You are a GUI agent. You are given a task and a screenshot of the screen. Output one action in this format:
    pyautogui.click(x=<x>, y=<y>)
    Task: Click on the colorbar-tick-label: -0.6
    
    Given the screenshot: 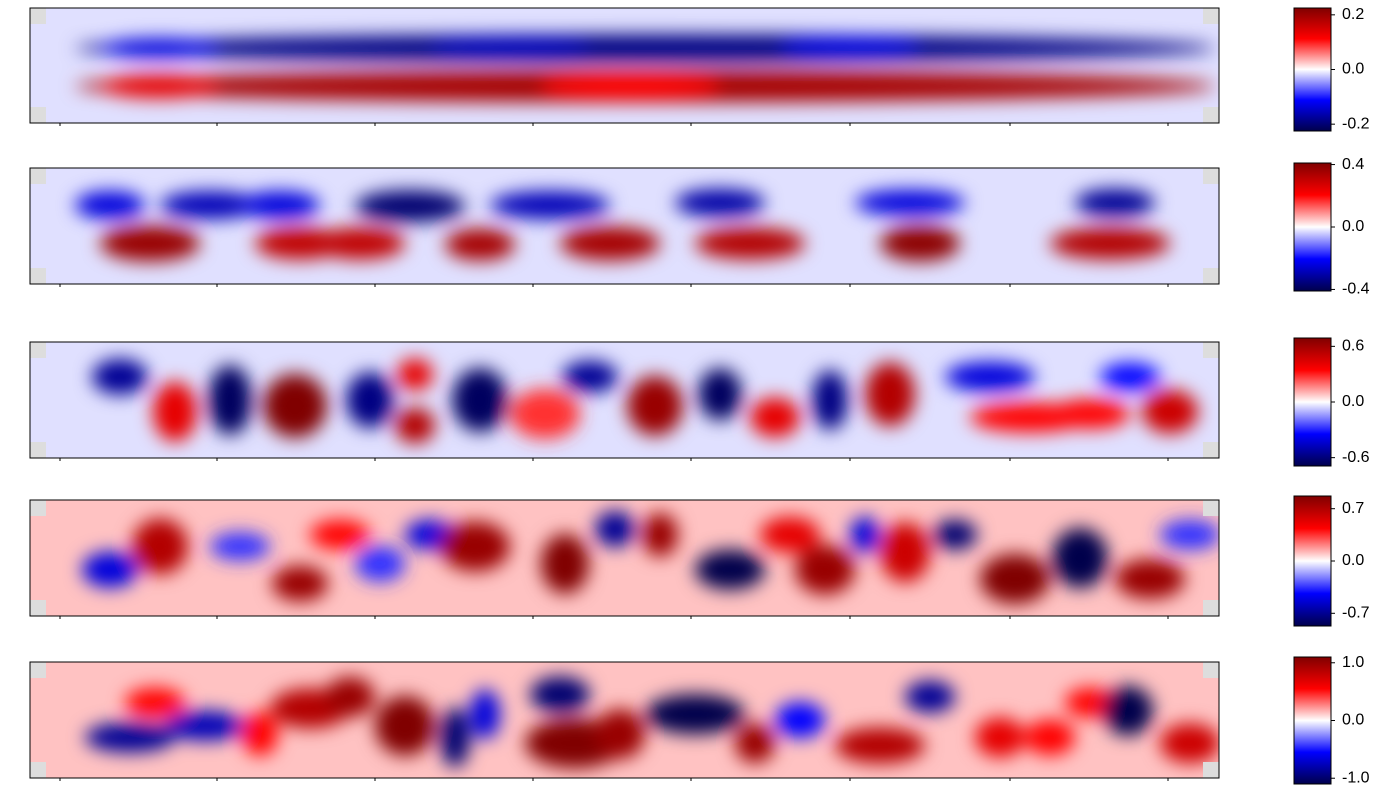 What is the action you would take?
    pyautogui.click(x=1356, y=457)
    